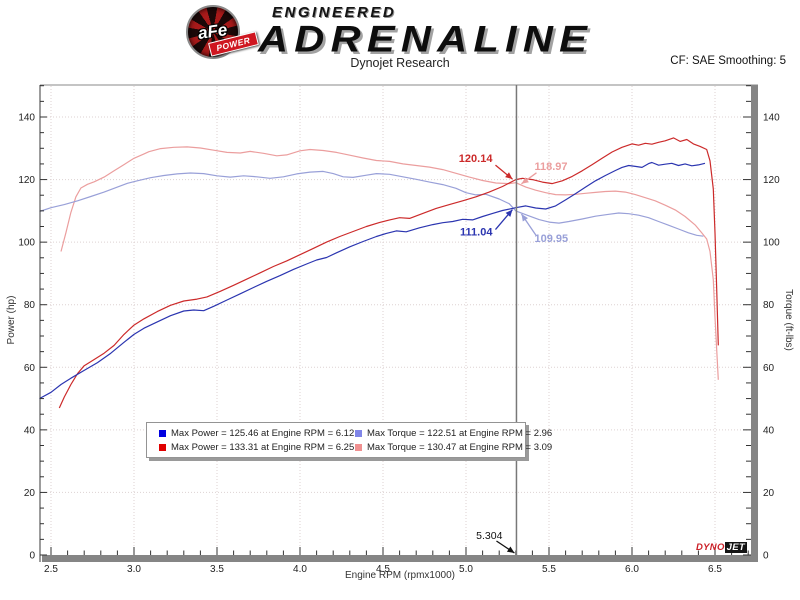 The width and height of the screenshot is (800, 600). I want to click on y-axis-title-right: Torque (ft-lbs), so click(788, 320).